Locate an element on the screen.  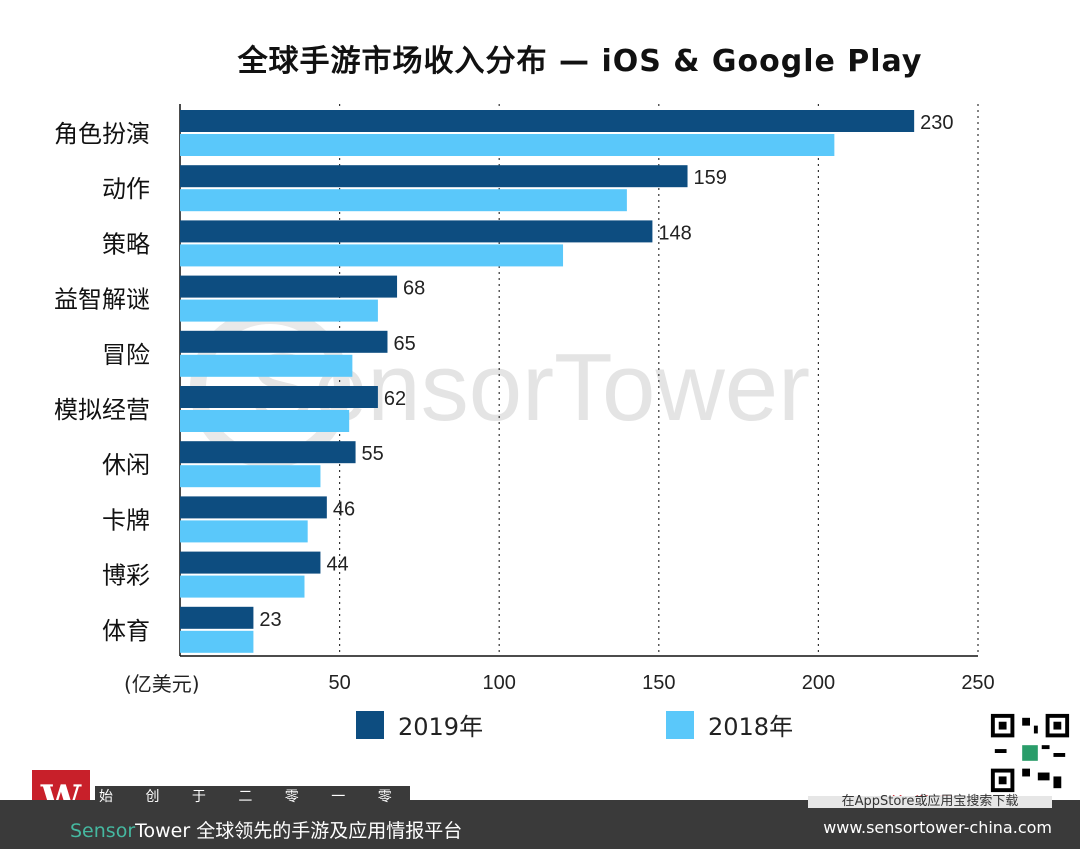
category-label-0: 角色扮演 is located at coordinates (102, 134).